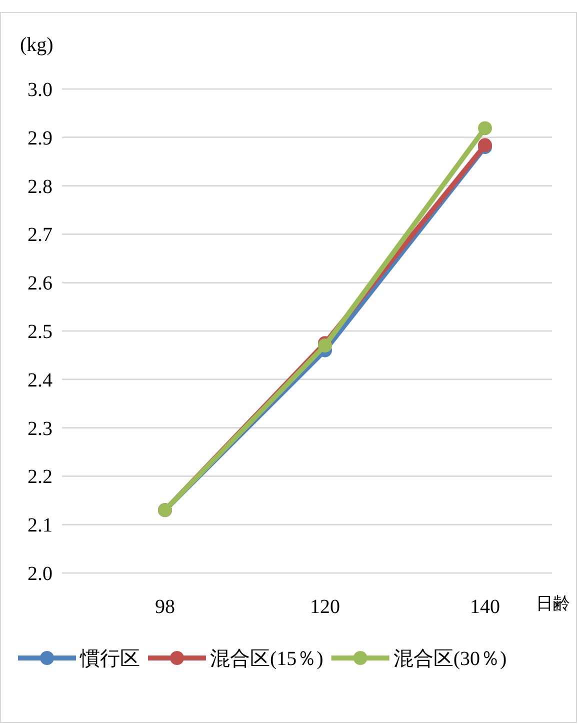 The width and height of the screenshot is (578, 724). Describe the element at coordinates (40, 138) in the screenshot. I see `y-tick-label: 2.9` at that location.